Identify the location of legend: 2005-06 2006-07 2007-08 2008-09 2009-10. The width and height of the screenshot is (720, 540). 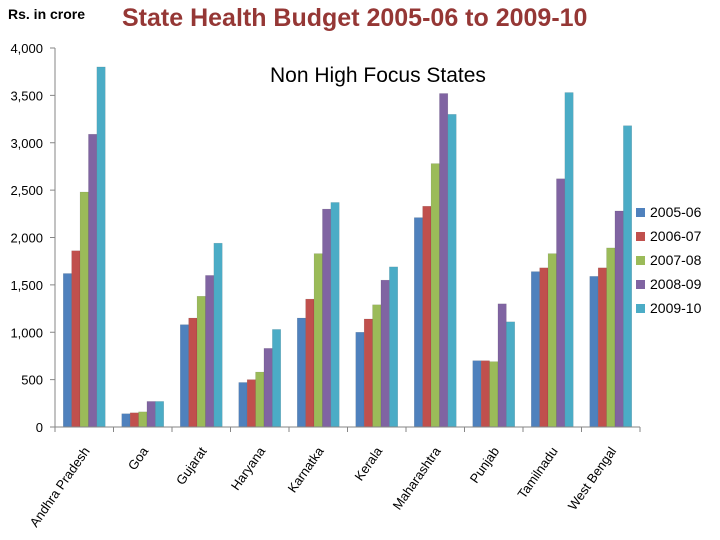
(669, 260).